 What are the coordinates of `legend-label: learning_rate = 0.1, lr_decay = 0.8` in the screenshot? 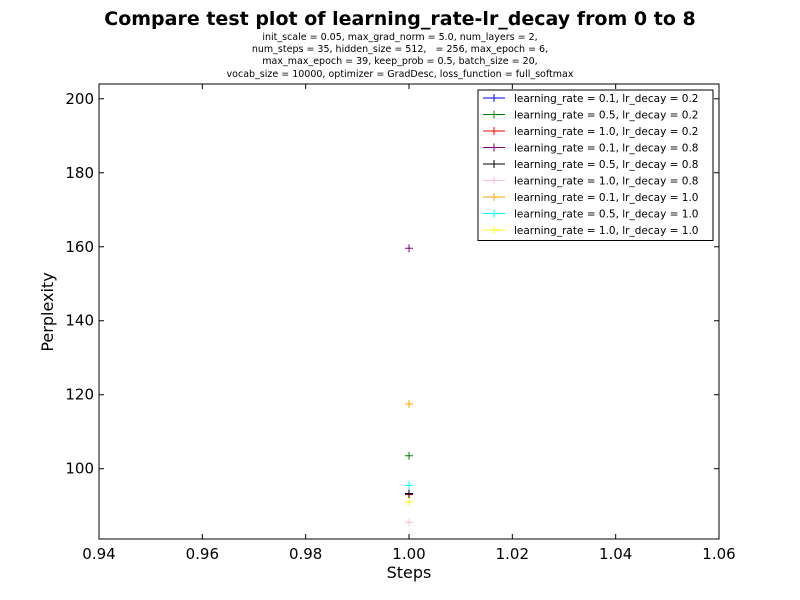 It's located at (606, 149).